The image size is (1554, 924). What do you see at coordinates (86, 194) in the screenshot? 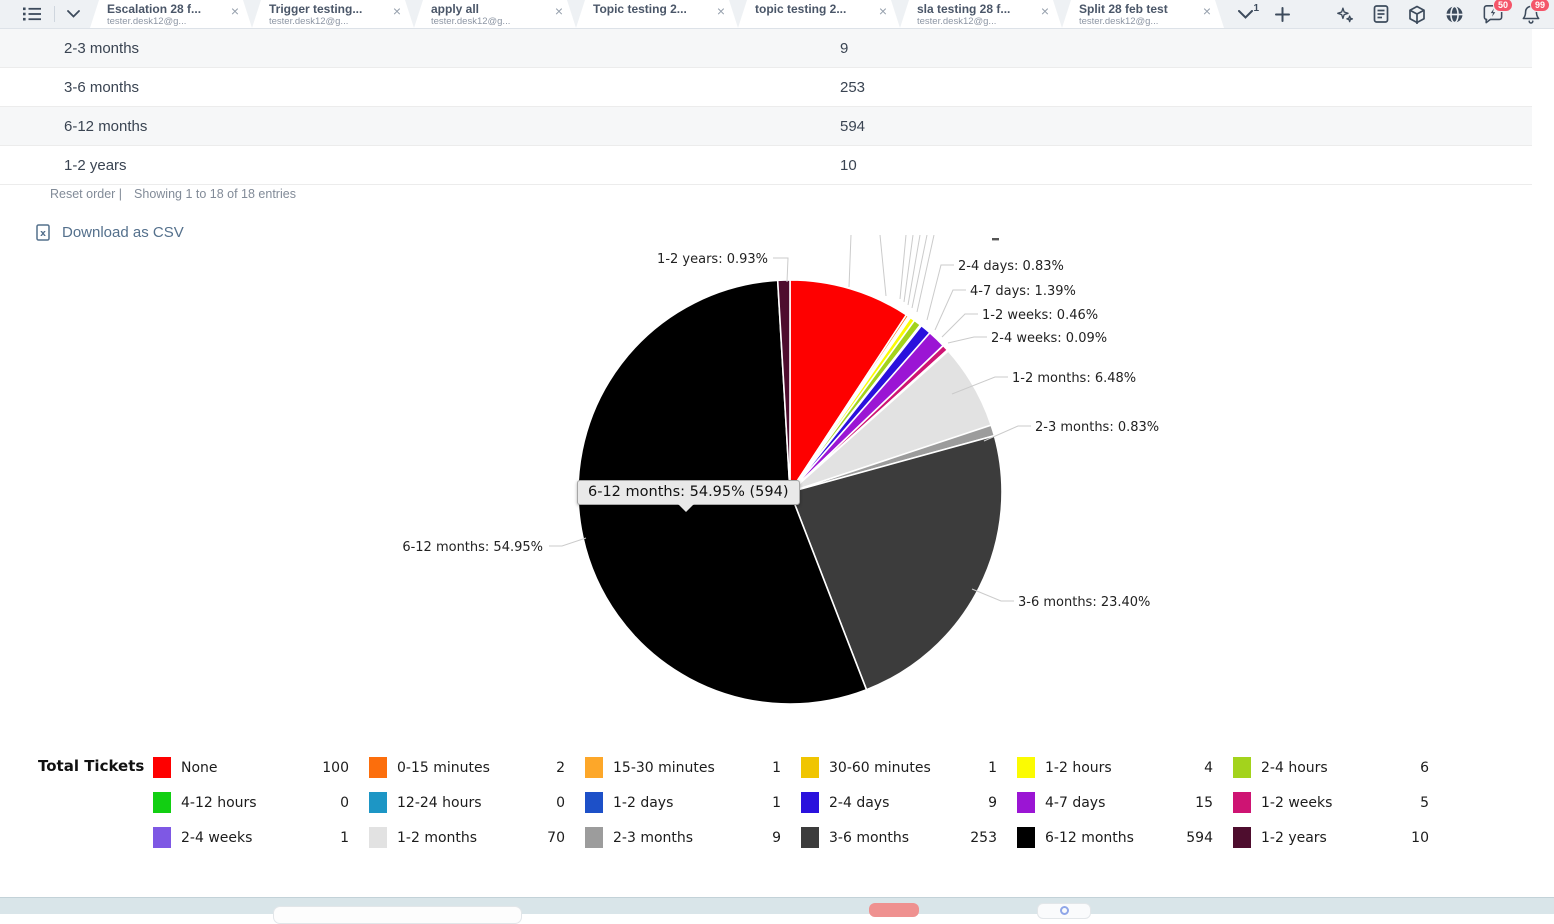
I see `reset-order-link: Reset order |` at bounding box center [86, 194].